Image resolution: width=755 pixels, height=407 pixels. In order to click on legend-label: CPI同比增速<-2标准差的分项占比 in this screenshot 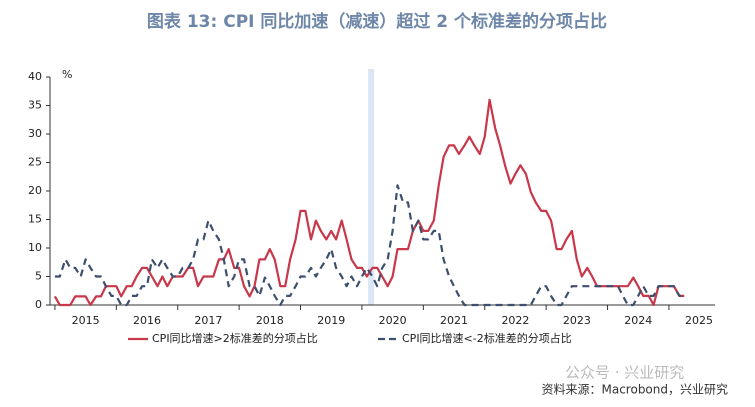, I will do `click(487, 338)`.